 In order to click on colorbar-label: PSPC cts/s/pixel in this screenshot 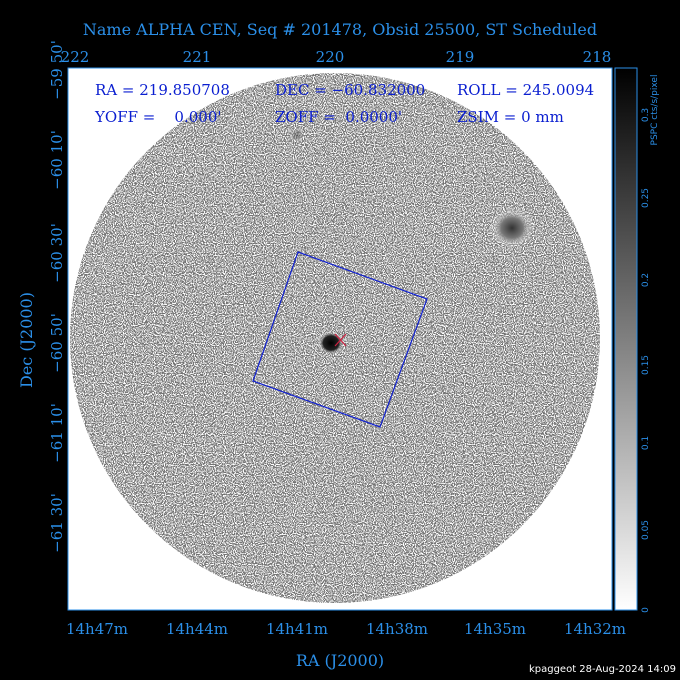, I will do `click(655, 110)`.